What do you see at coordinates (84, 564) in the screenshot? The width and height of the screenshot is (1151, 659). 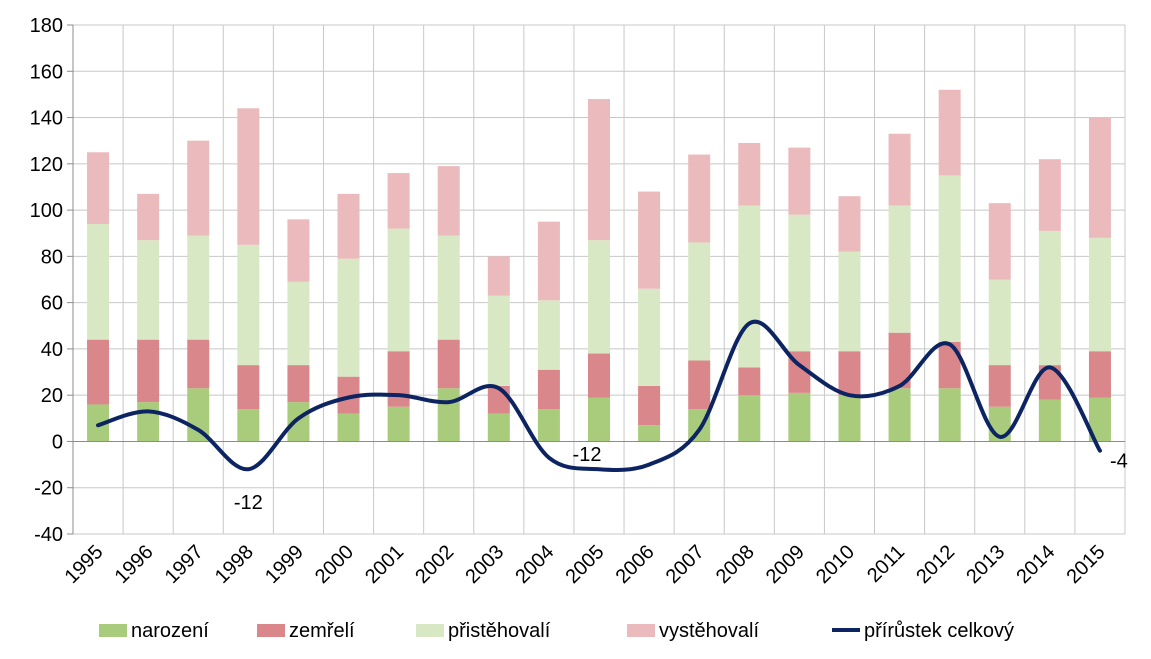 I see `x-tick-label: 1995` at bounding box center [84, 564].